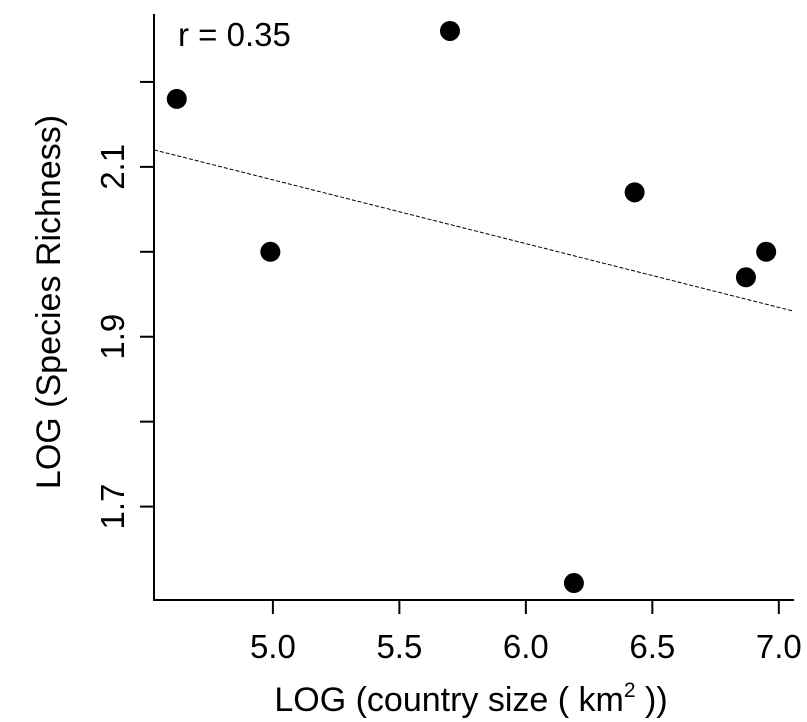  What do you see at coordinates (652, 646) in the screenshot?
I see `x-tick-label: 6.5` at bounding box center [652, 646].